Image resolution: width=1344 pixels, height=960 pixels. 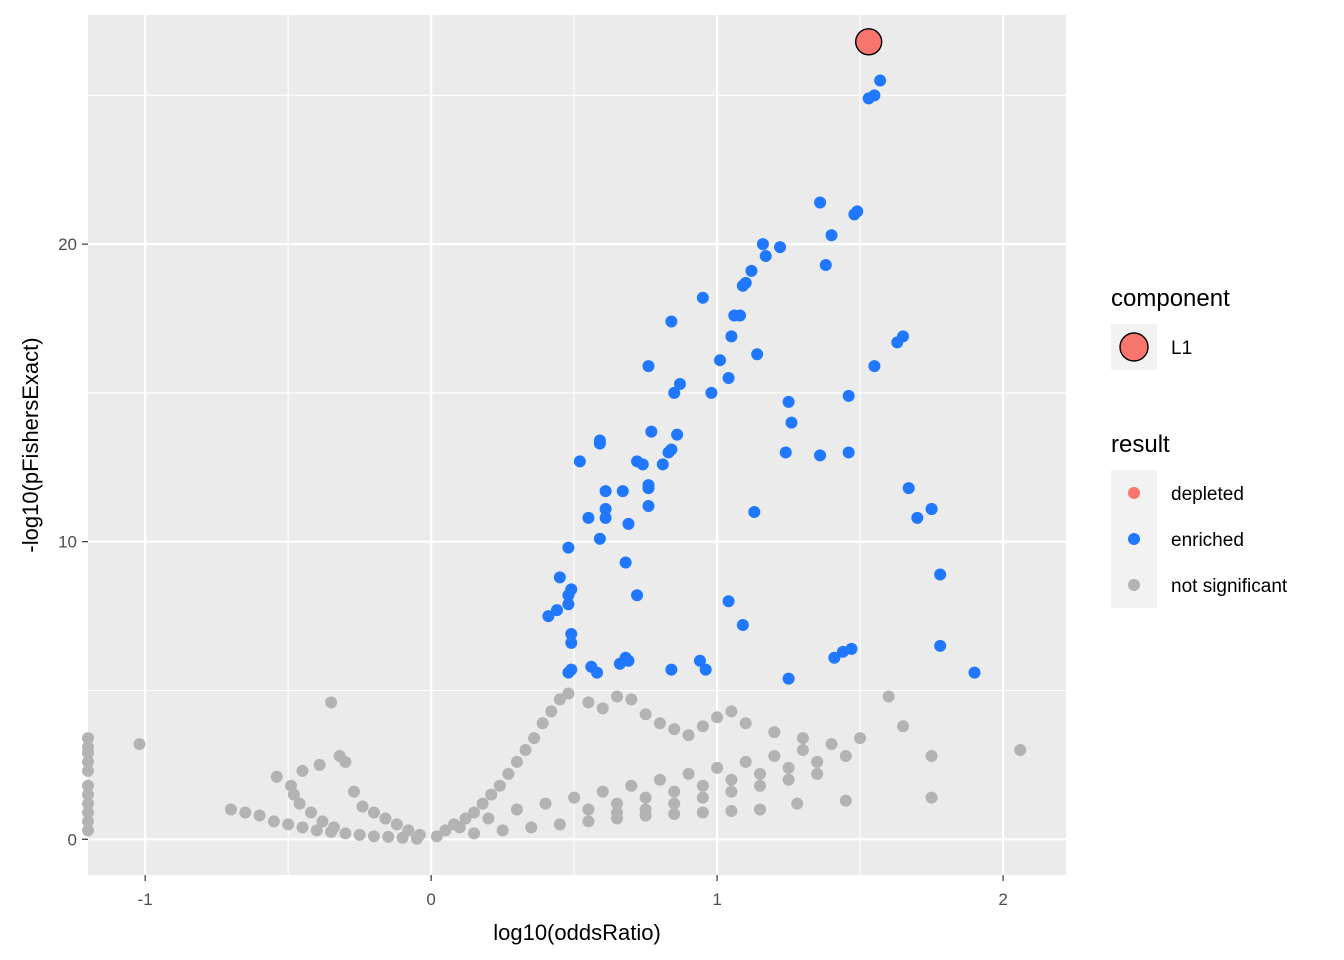 What do you see at coordinates (1140, 444) in the screenshot?
I see `legend-result-title: result` at bounding box center [1140, 444].